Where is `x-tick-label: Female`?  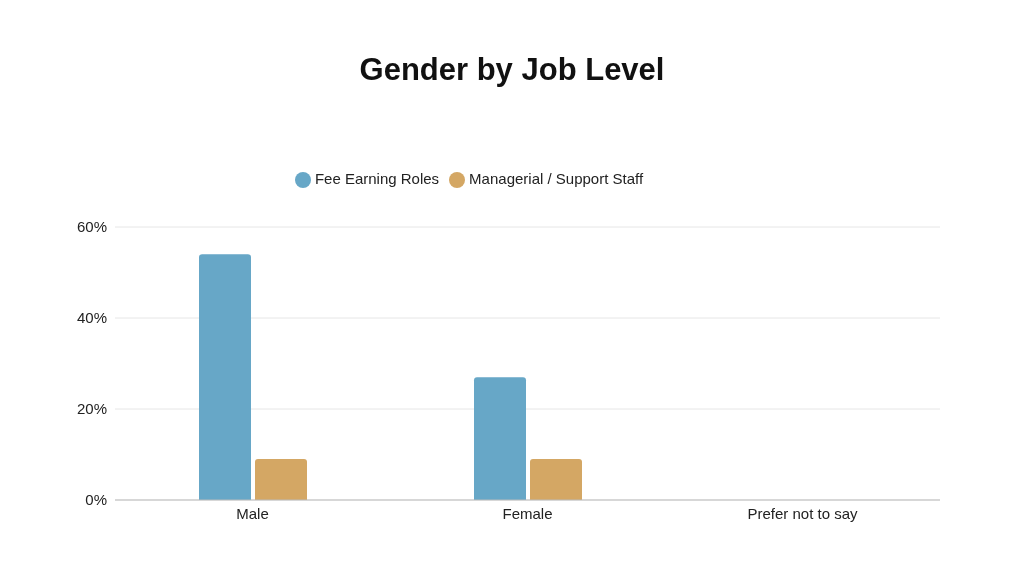 x-tick-label: Female is located at coordinates (527, 513).